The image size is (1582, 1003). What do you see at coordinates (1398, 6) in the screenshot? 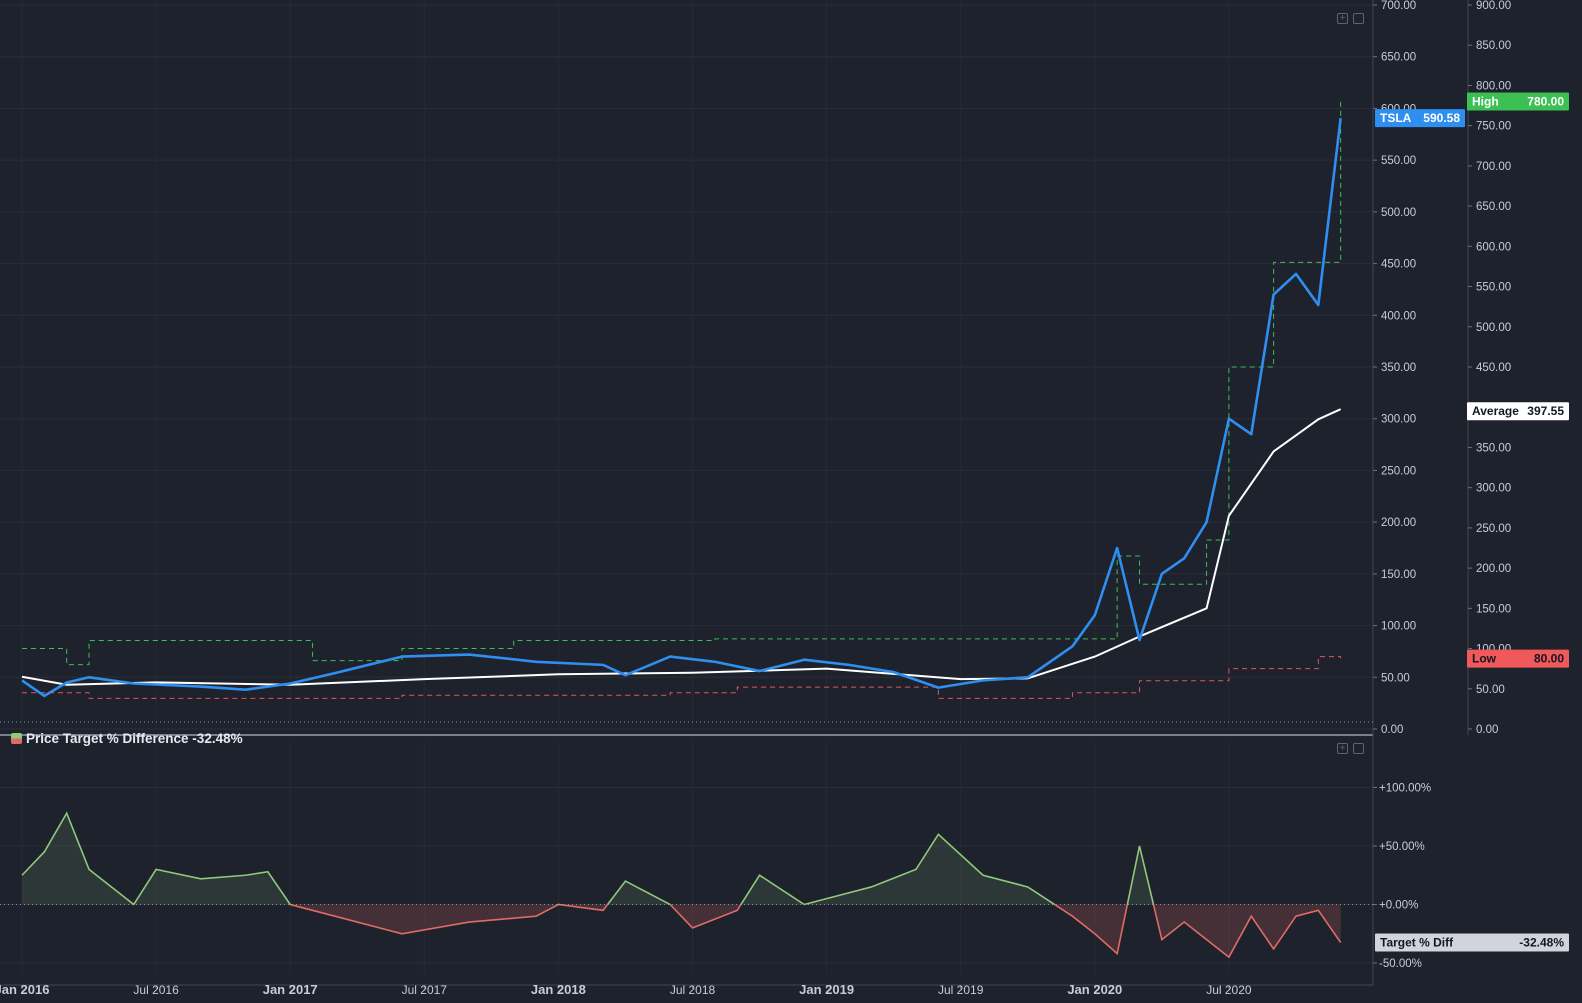
I see `inner-tick-label: 700.00` at bounding box center [1398, 6].